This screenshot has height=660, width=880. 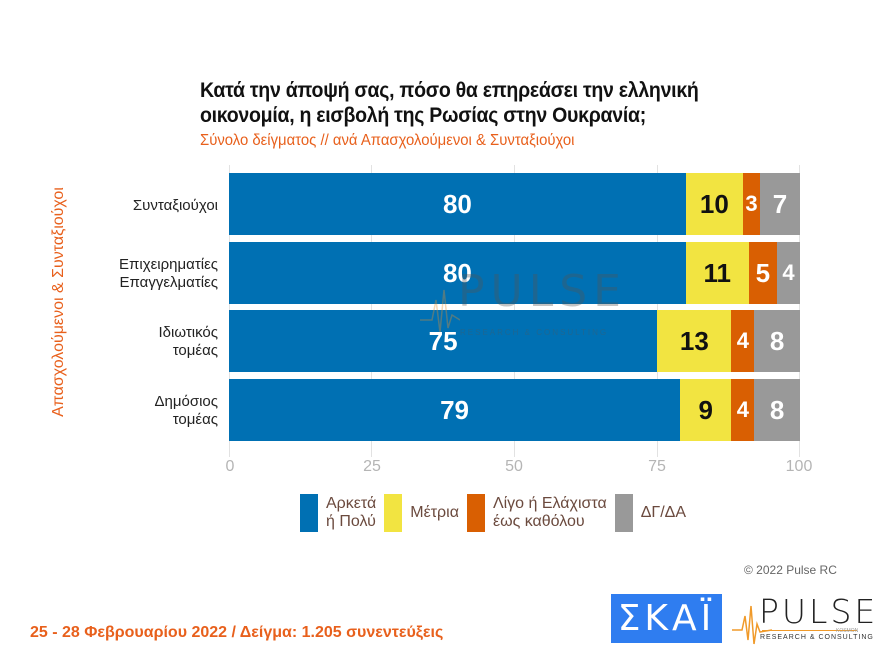 I want to click on legend-item: ΔΓ/ΔΑ, so click(x=650, y=513).